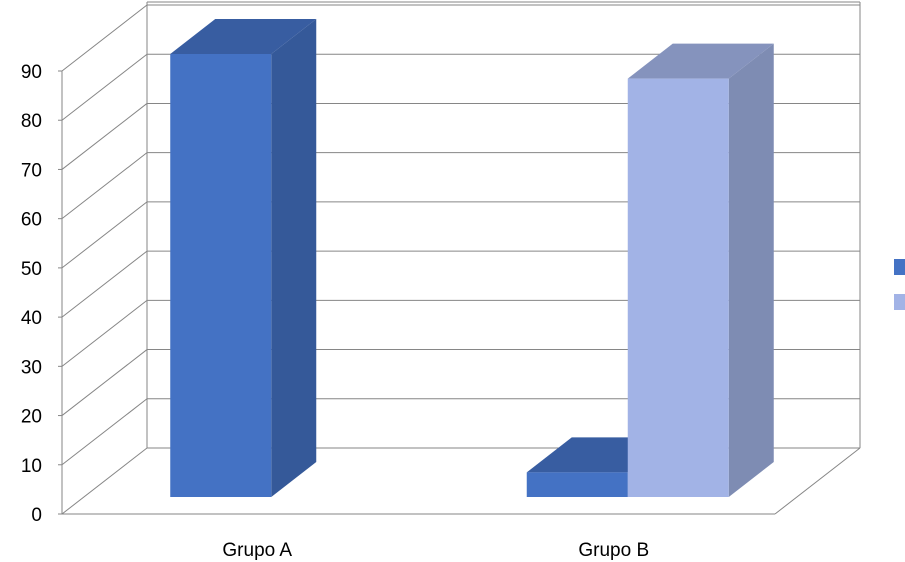 This screenshot has width=905, height=562. Describe the element at coordinates (31, 220) in the screenshot. I see `y-axis-tick-label: 60` at that location.